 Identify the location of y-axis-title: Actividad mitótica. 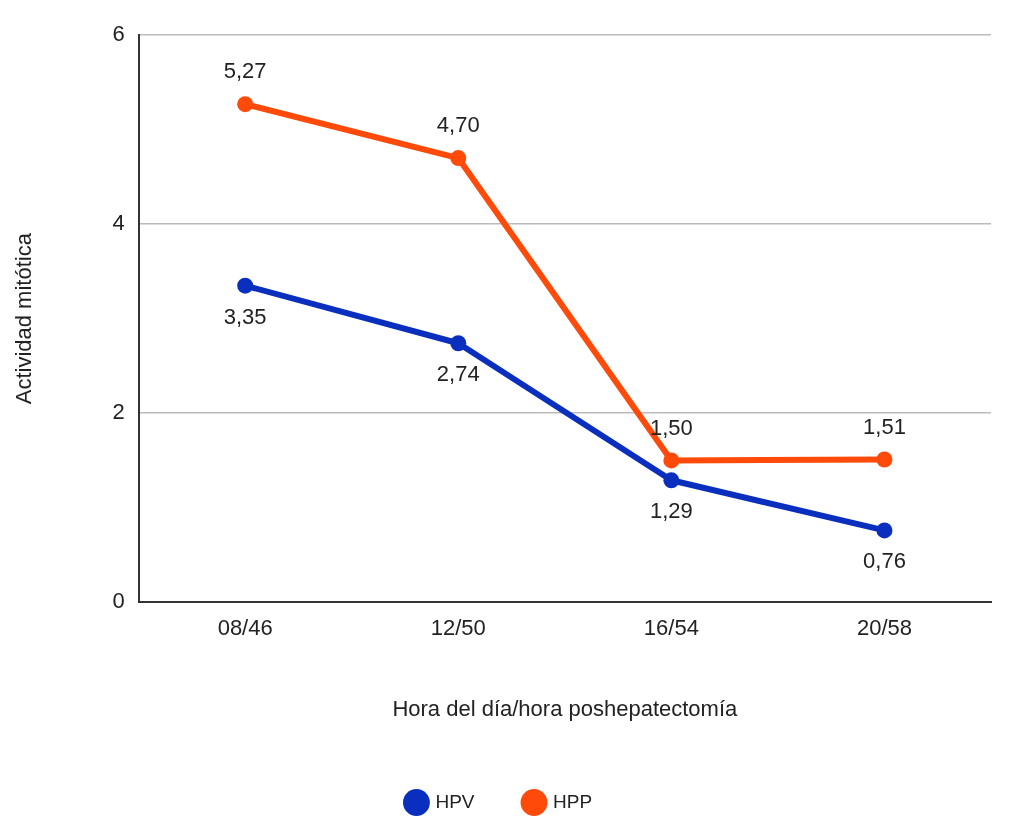
(24, 318).